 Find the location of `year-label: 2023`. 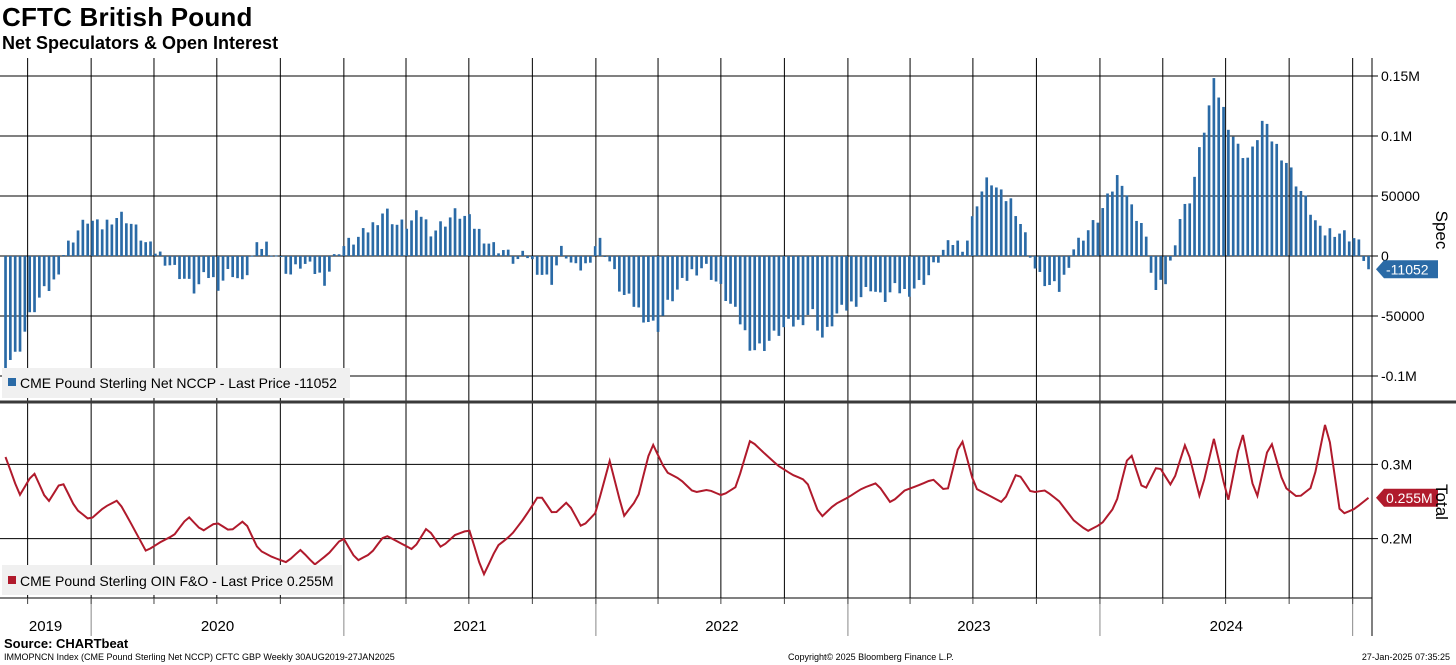

year-label: 2023 is located at coordinates (973, 626).